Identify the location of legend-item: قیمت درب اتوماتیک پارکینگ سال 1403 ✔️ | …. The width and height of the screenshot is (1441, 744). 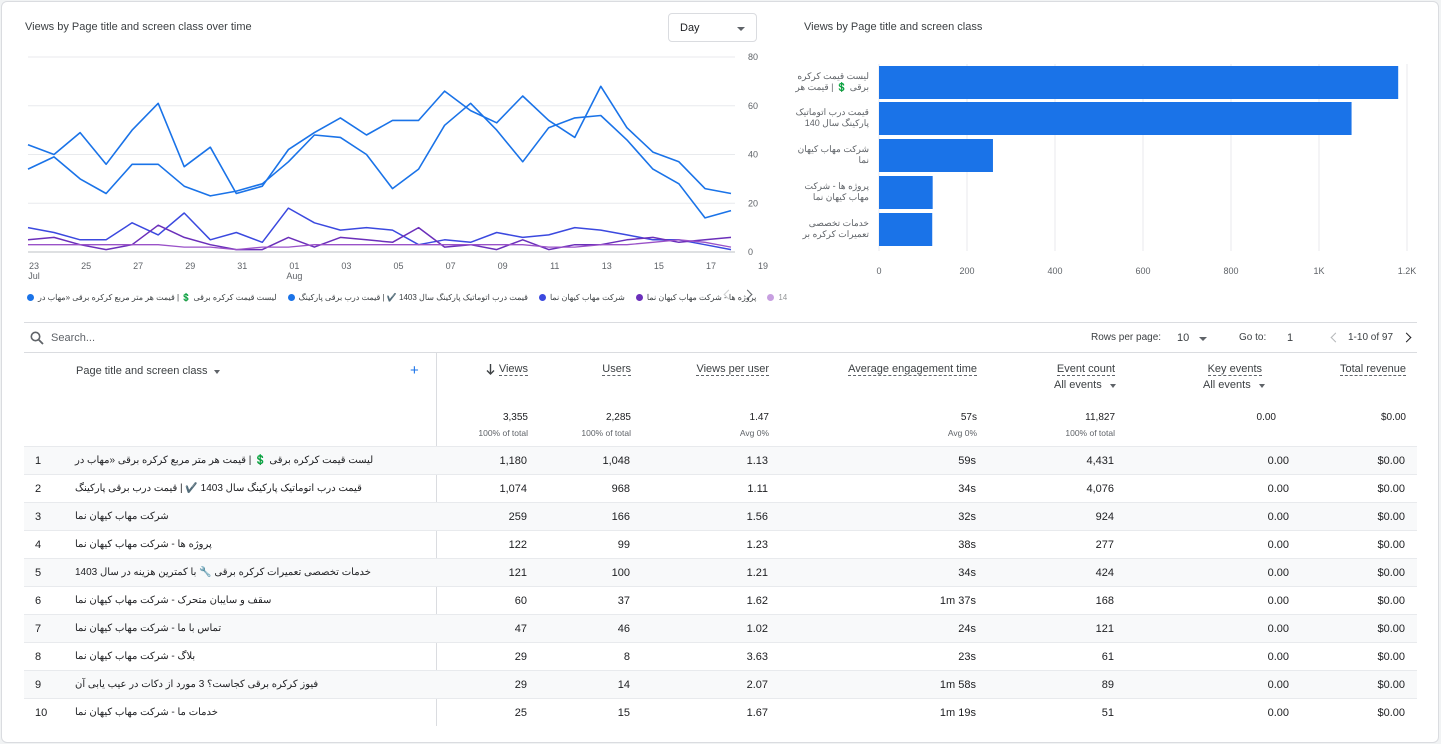
(407, 297).